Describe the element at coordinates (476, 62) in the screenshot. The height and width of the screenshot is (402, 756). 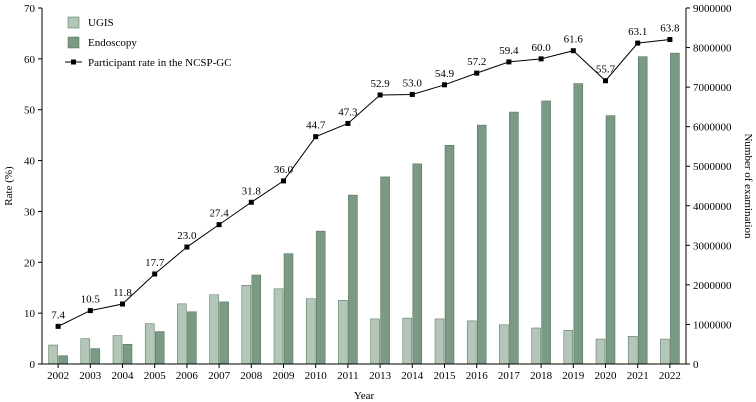
I see `participant-rate-label: 57.2` at that location.